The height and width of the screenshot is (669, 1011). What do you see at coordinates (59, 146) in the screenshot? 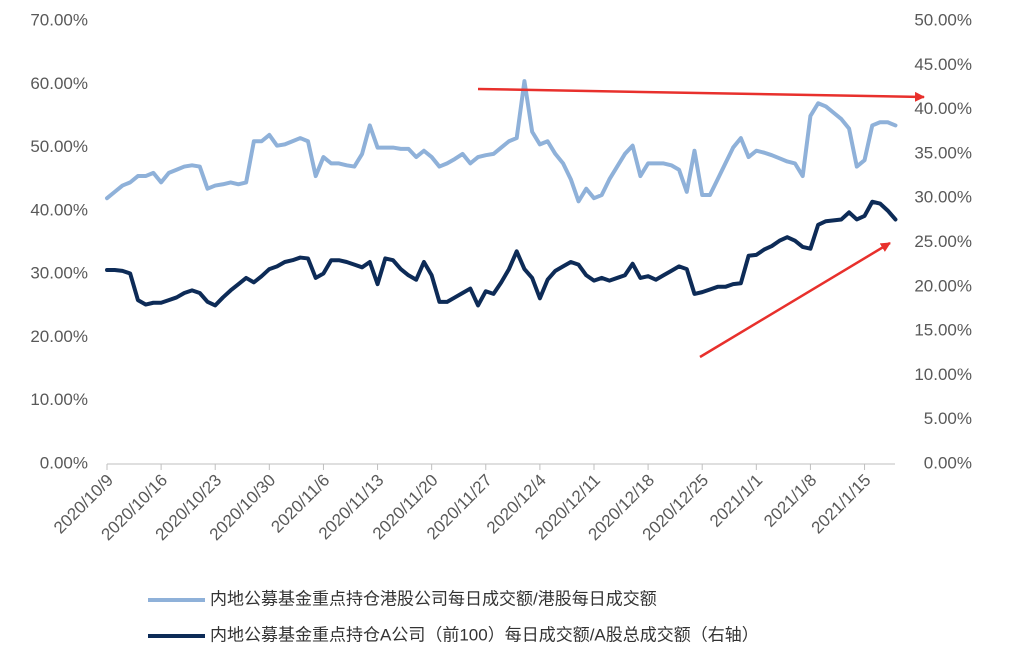
I see `y-tick-label: 50.00%` at bounding box center [59, 146].